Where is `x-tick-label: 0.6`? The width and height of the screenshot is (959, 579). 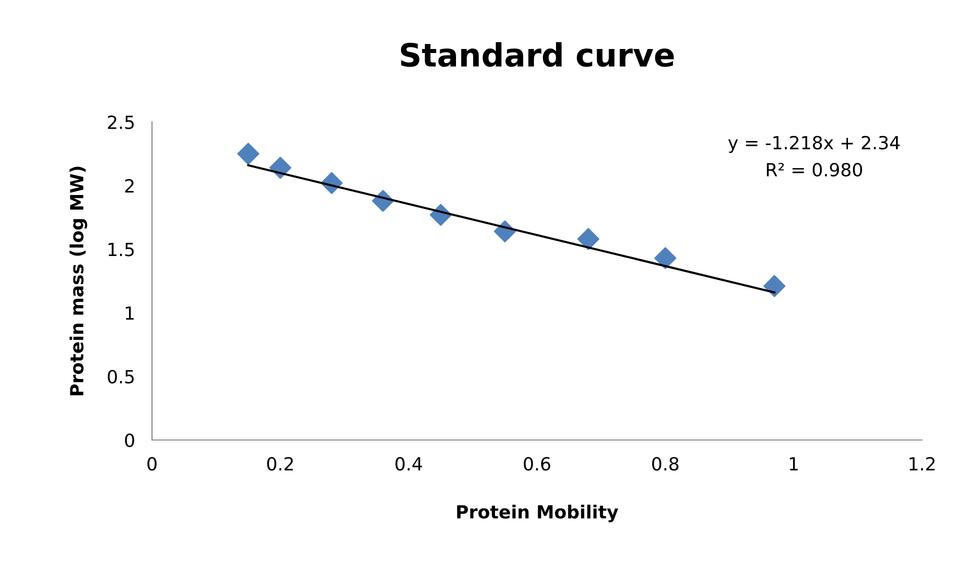 x-tick-label: 0.6 is located at coordinates (537, 463).